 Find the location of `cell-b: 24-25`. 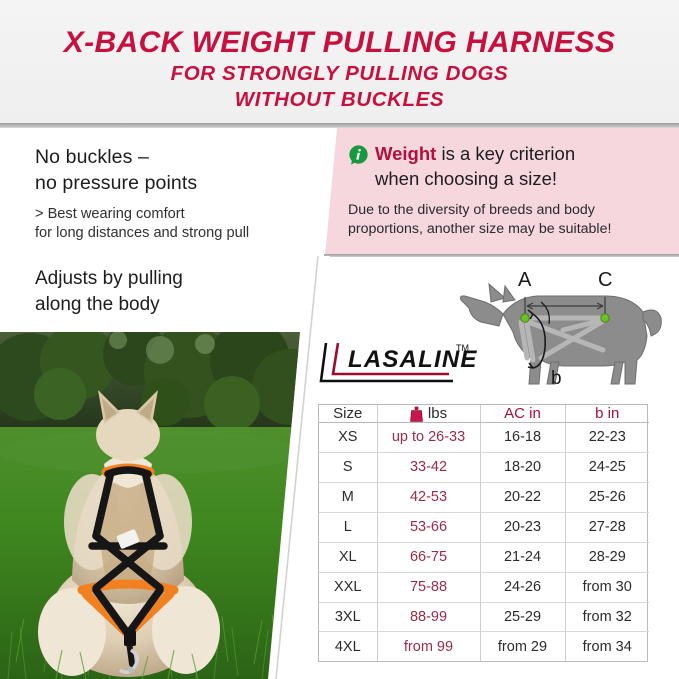

cell-b: 24-25 is located at coordinates (607, 467).